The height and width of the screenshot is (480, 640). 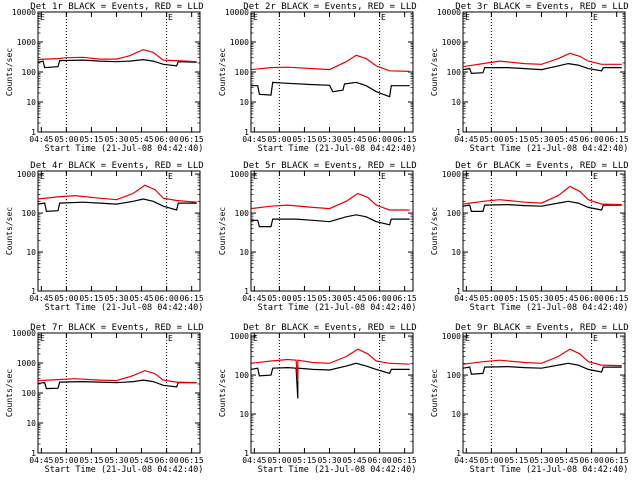 What do you see at coordinates (116, 7) in the screenshot?
I see `panel-title: Det 1r BLACK = Events, RED = LLD` at bounding box center [116, 7].